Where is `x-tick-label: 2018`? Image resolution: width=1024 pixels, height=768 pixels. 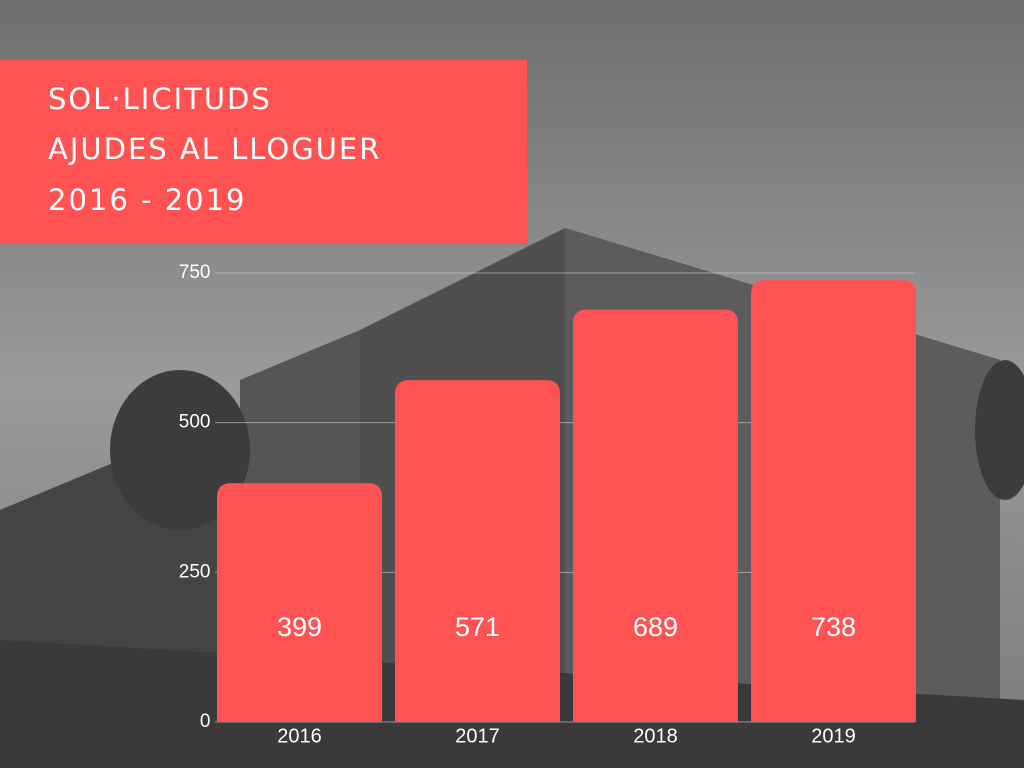
x-tick-label: 2018 is located at coordinates (655, 736).